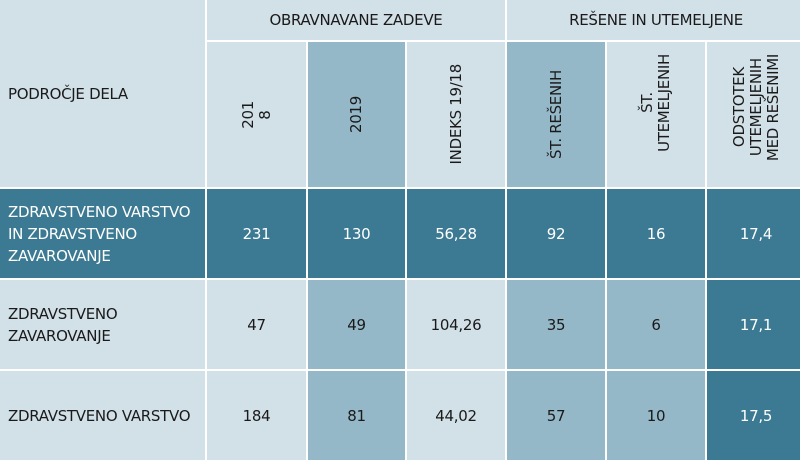 The height and width of the screenshot is (460, 800). What do you see at coordinates (356, 415) in the screenshot?
I see `table-cell-2019: 81` at bounding box center [356, 415].